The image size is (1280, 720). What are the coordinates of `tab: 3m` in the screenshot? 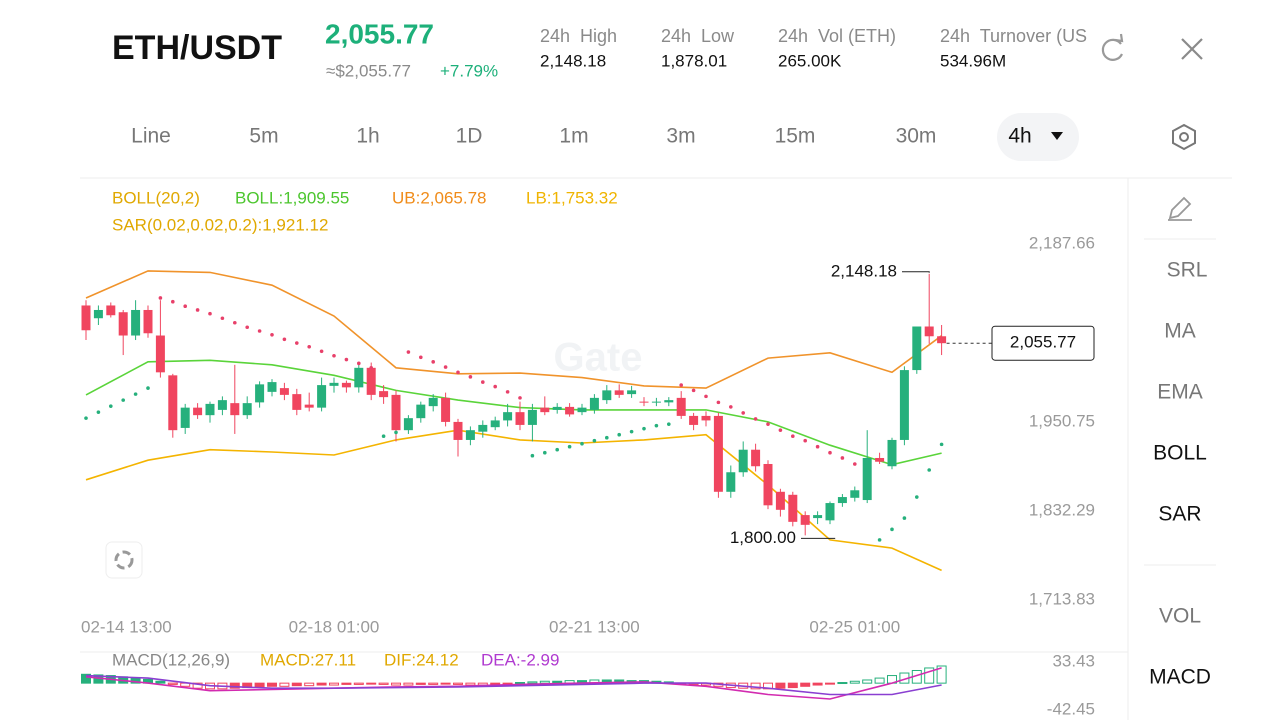 It's located at (680, 136).